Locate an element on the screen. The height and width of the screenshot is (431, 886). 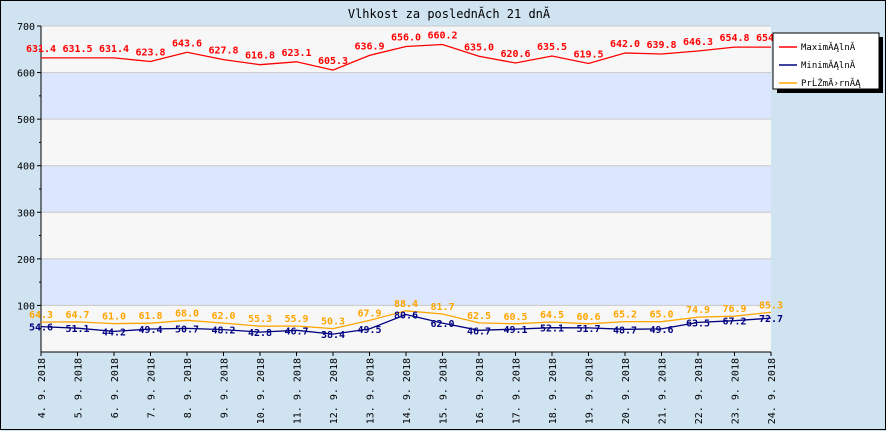
data-label: 49.4 is located at coordinates (150, 330).